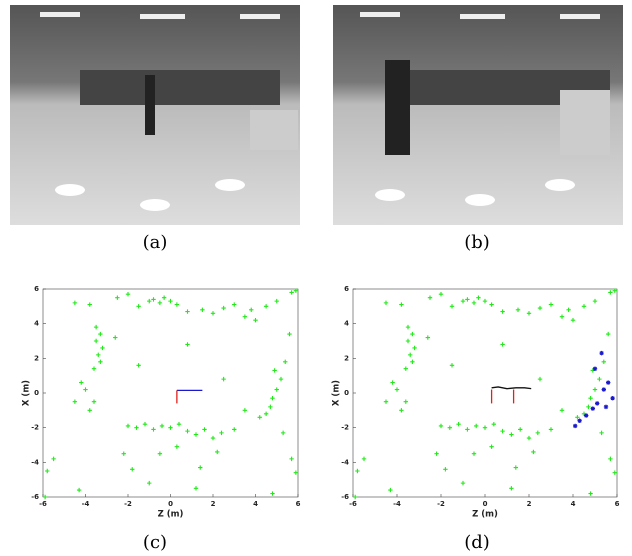 The width and height of the screenshot is (632, 556). What do you see at coordinates (337, 393) in the screenshot?
I see `y-axis-label: X (m)` at bounding box center [337, 393].